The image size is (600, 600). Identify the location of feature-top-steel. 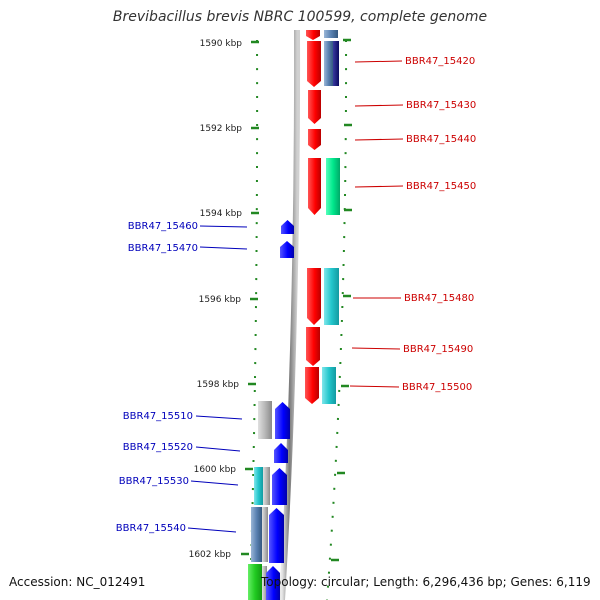
(331, 34).